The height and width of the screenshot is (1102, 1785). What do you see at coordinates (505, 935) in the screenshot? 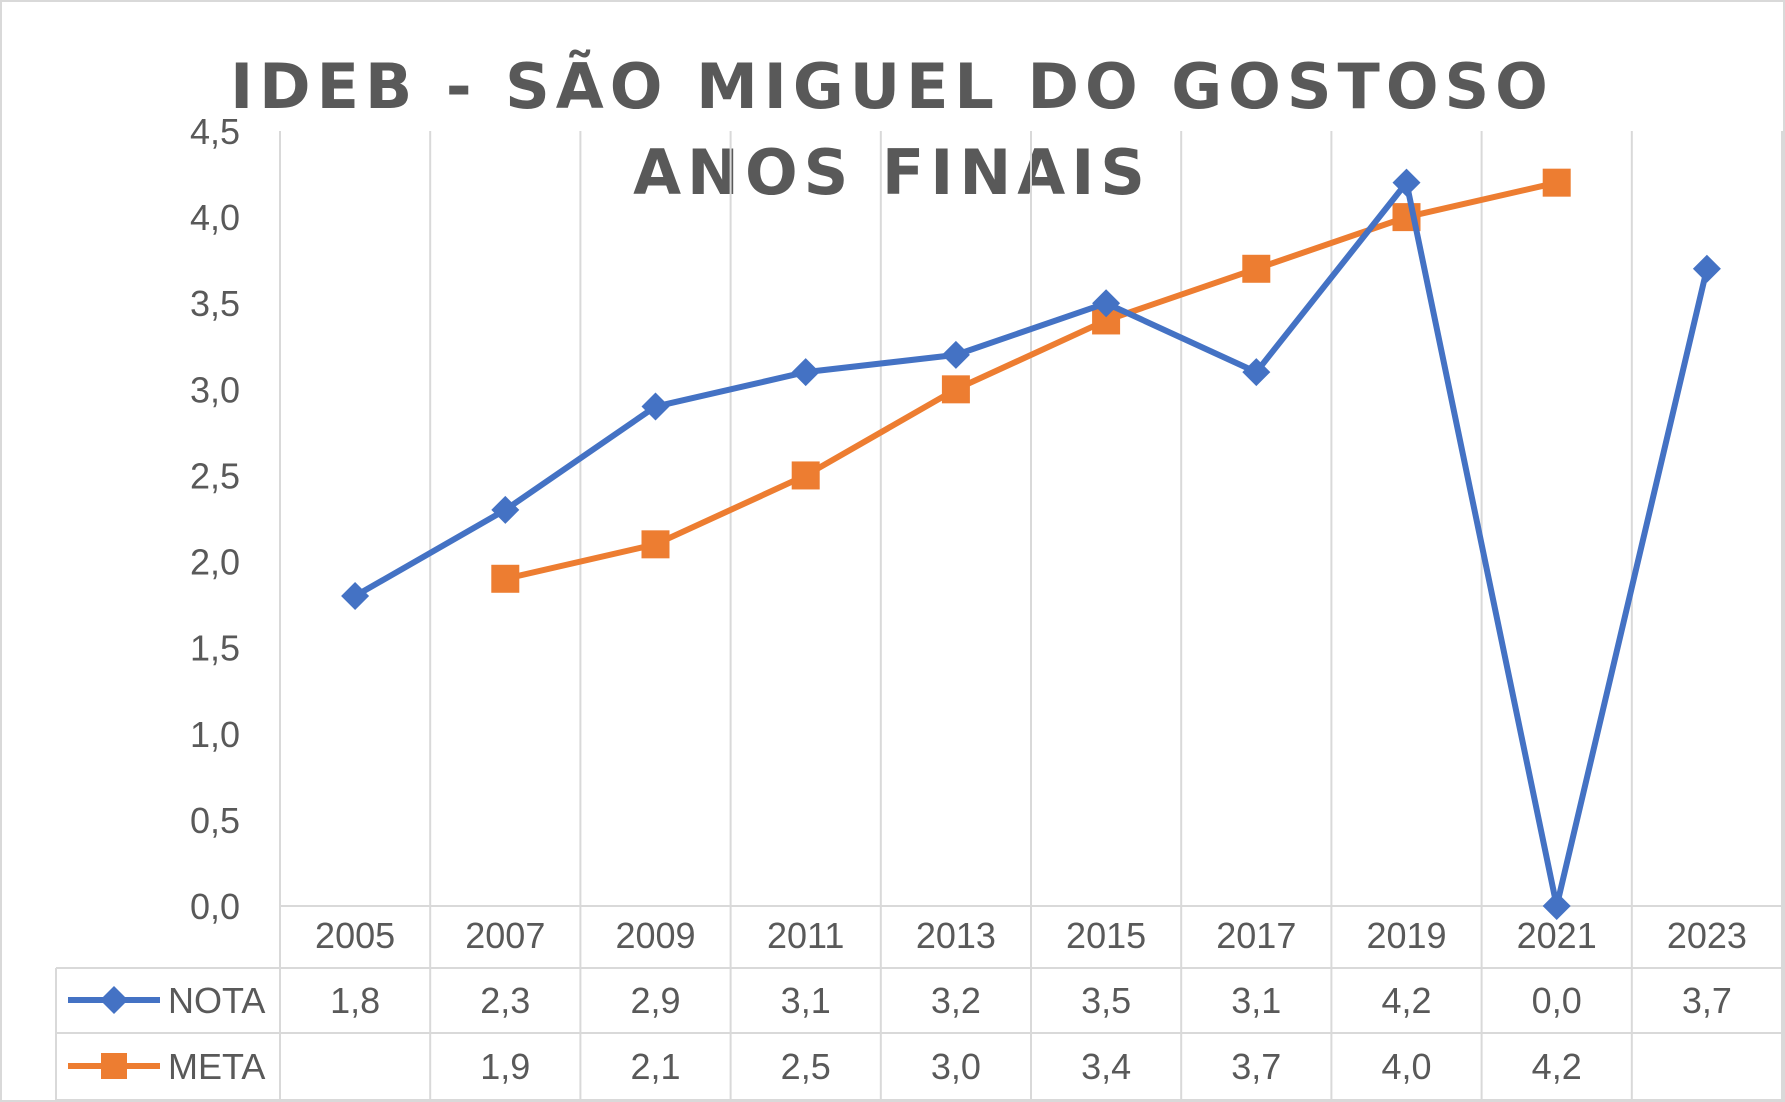
I see `x-tick-label: 2007` at bounding box center [505, 935].